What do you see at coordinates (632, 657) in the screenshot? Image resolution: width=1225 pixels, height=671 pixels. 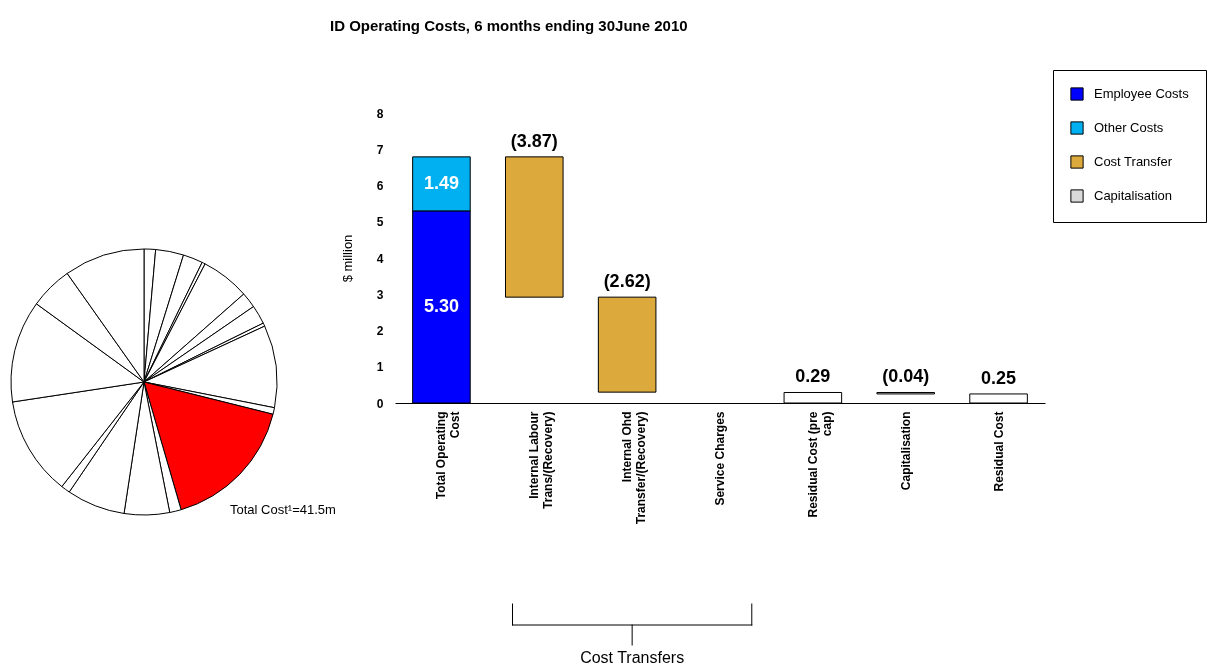 I see `text: Cost Transfers` at bounding box center [632, 657].